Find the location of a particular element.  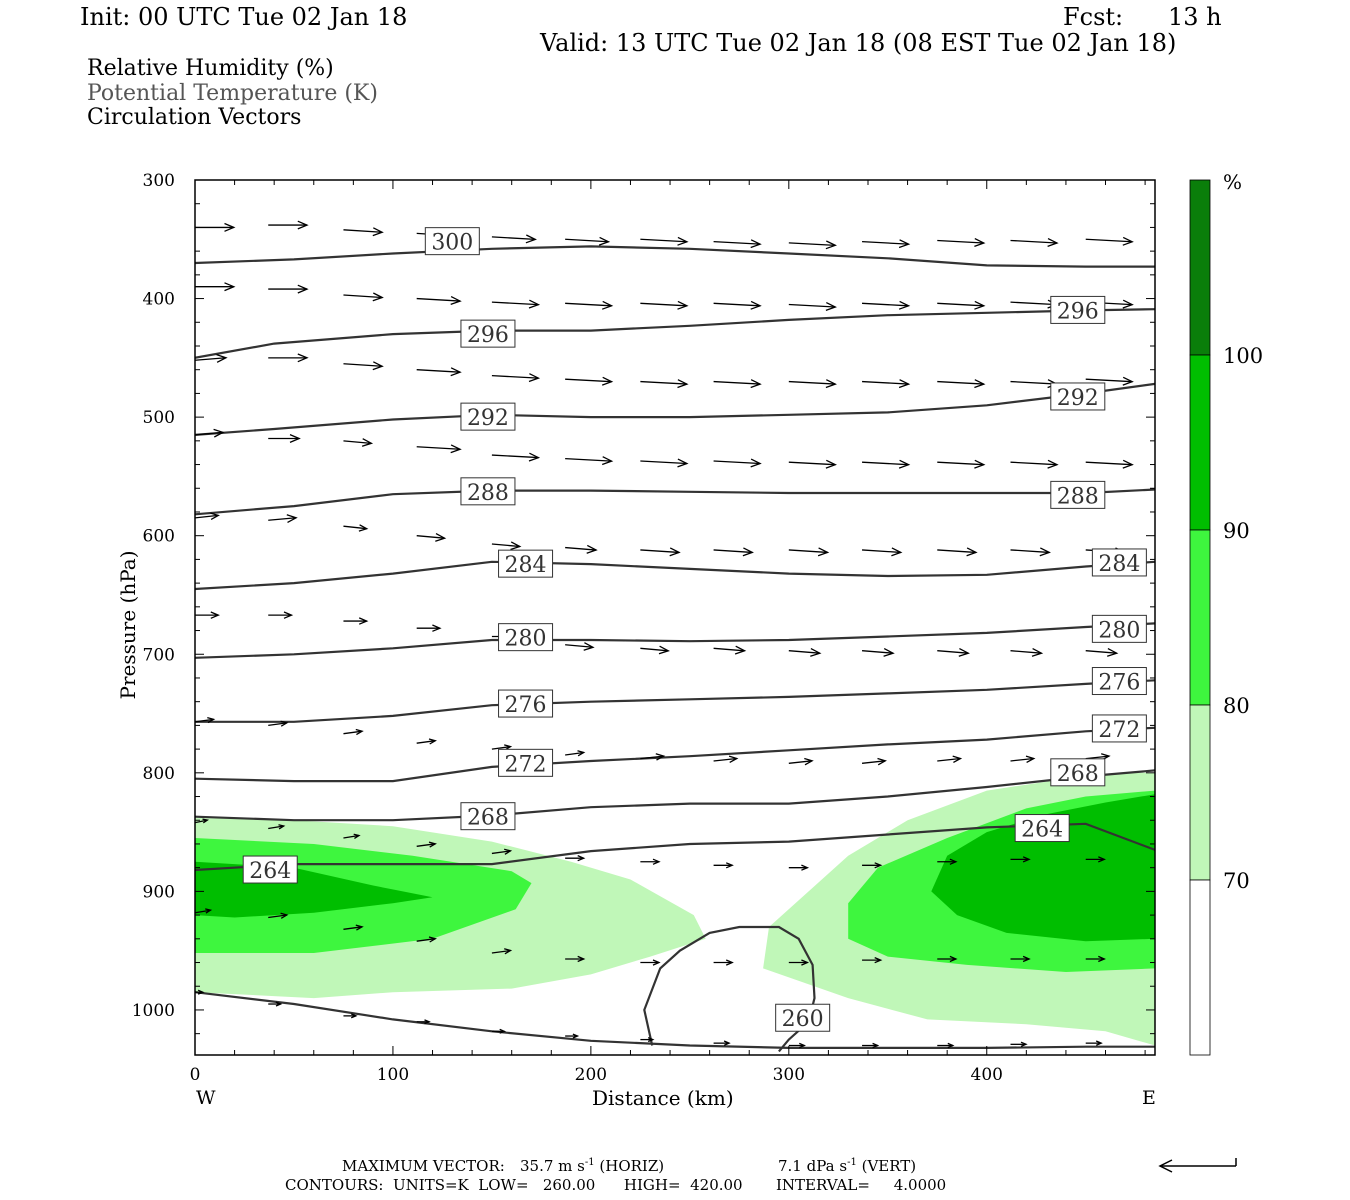

max-vector-horiz: 35.7 m s-1 (HORIZ) is located at coordinates (592, 1166).